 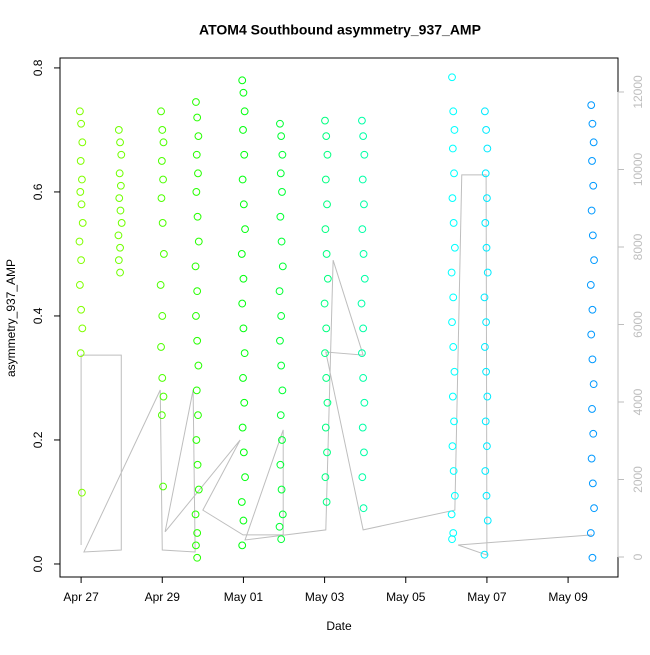 What do you see at coordinates (38, 315) in the screenshot?
I see `y-tick-label: 0.4` at bounding box center [38, 315].